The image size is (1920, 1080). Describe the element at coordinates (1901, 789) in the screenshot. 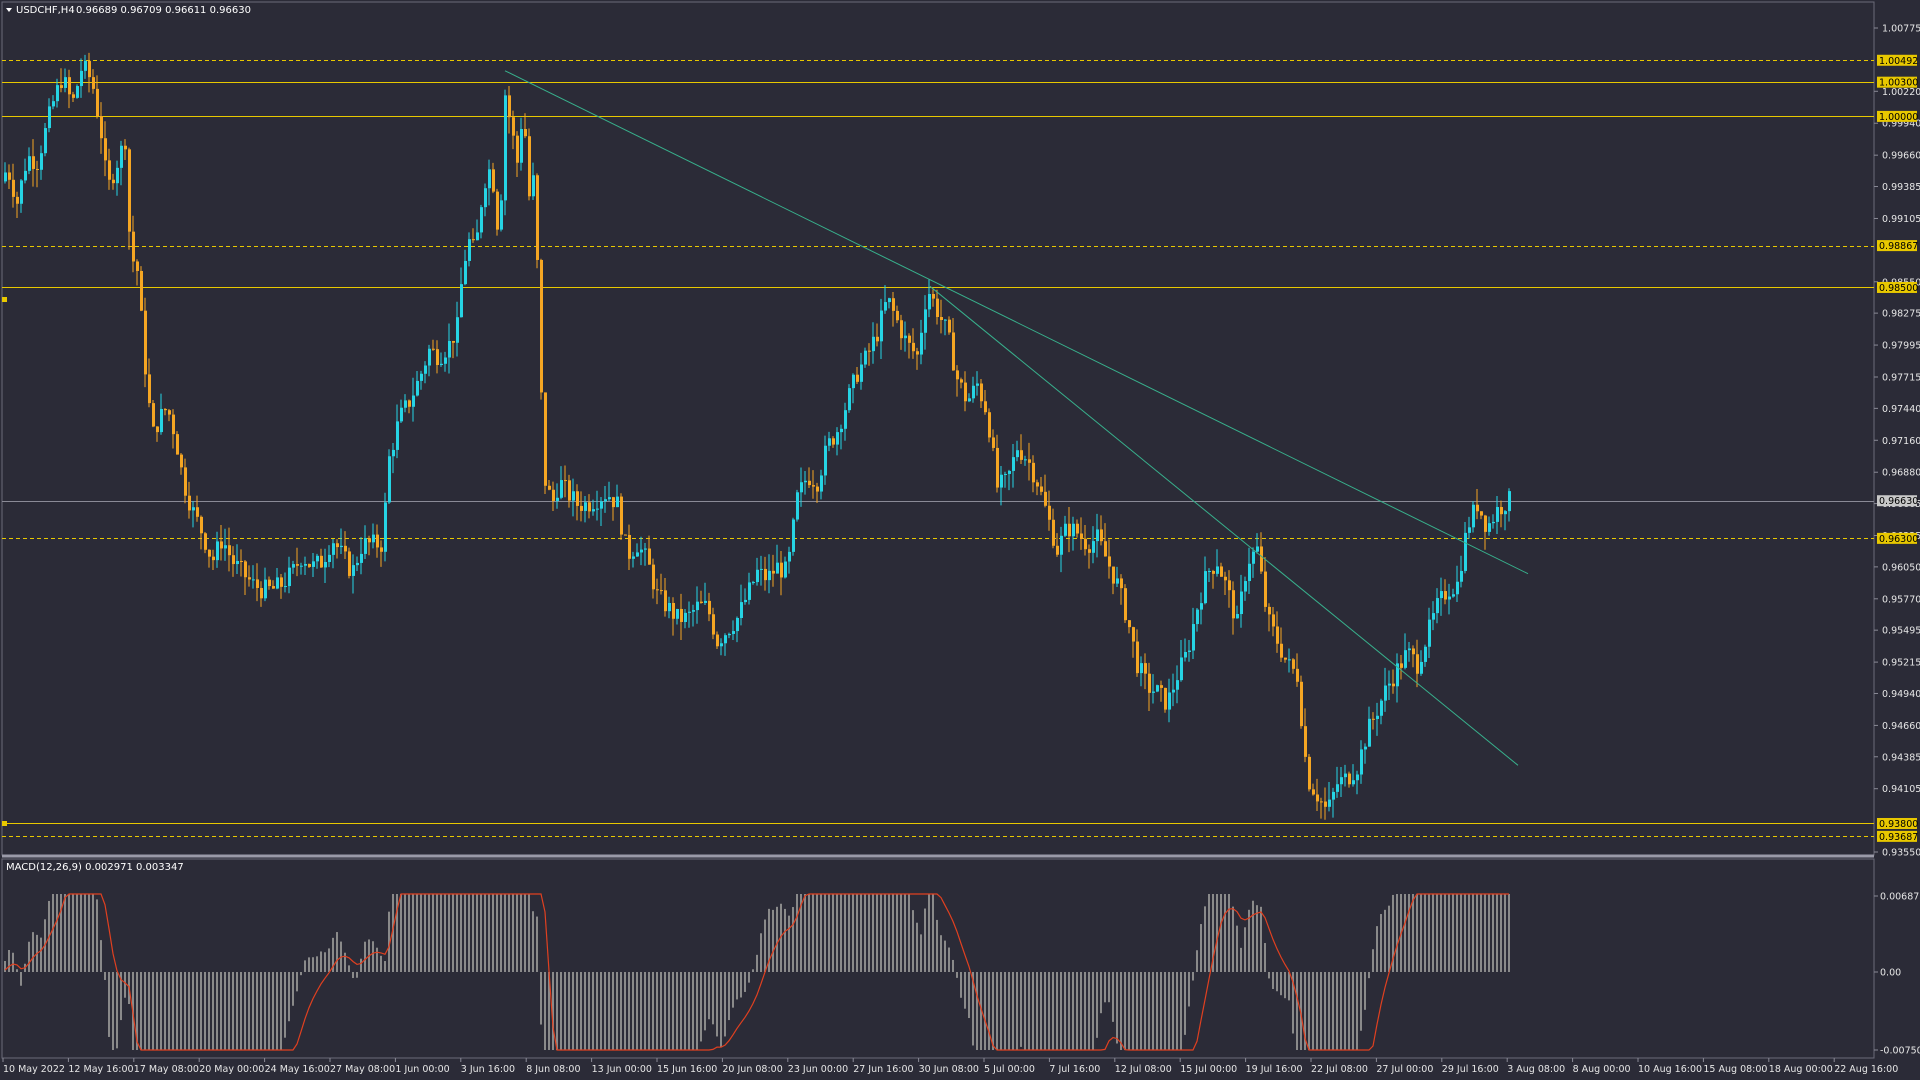

I see `price-tick-label: 0.94105` at that location.